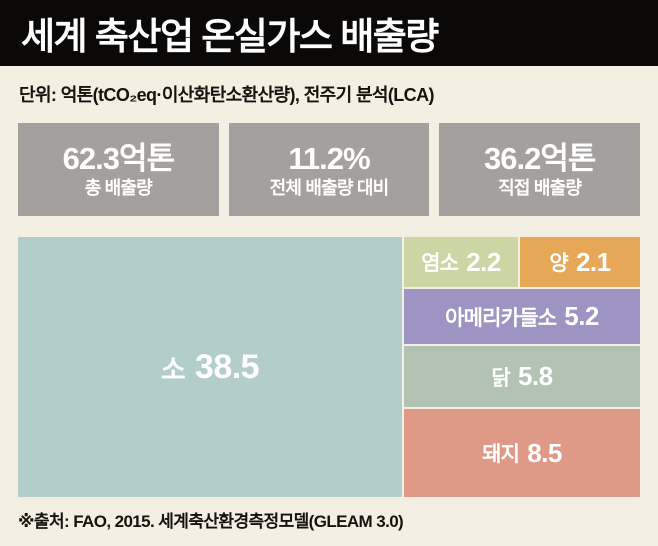 This screenshot has height=546, width=658. I want to click on page-title: 세계 축산업 온실가스 배출량, so click(230, 36).